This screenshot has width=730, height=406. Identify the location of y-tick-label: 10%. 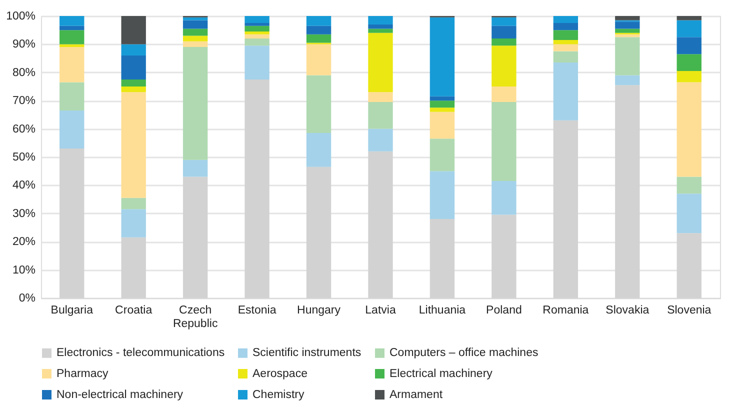
(24, 270).